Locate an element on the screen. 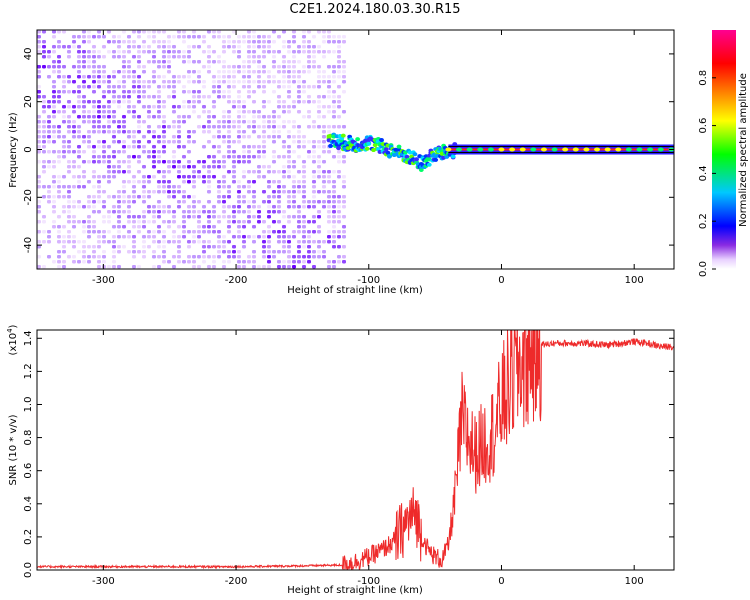  carrier-blob is located at coordinates (607, 149).